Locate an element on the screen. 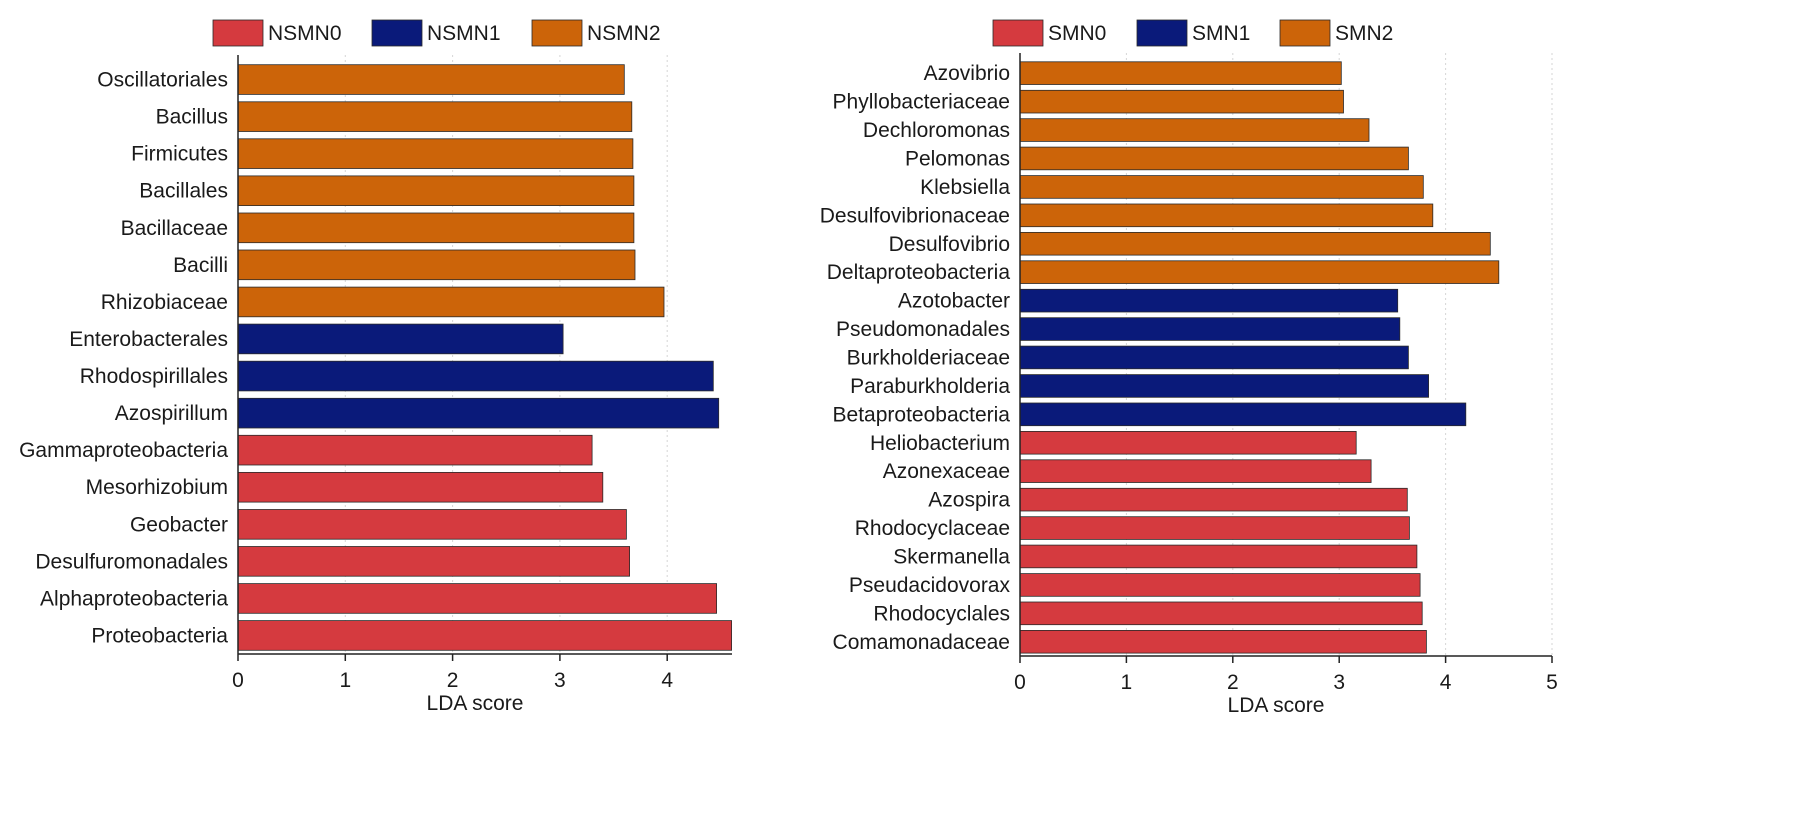 The height and width of the screenshot is (836, 1800). bar-comamonadaceae is located at coordinates (1223, 642).